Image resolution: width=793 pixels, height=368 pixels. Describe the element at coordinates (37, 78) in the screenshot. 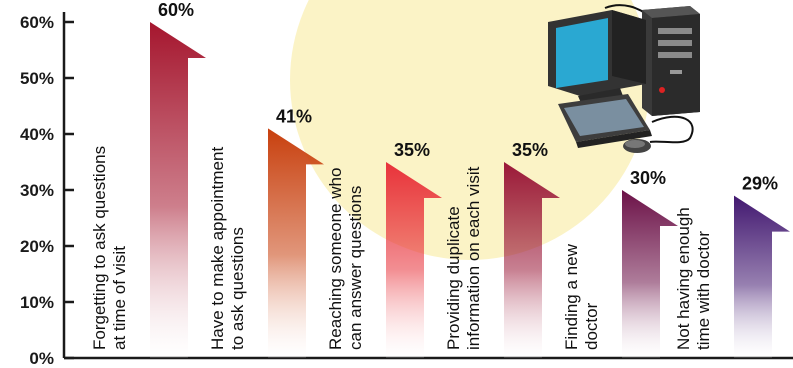

I see `y-tick-label: 50%` at that location.